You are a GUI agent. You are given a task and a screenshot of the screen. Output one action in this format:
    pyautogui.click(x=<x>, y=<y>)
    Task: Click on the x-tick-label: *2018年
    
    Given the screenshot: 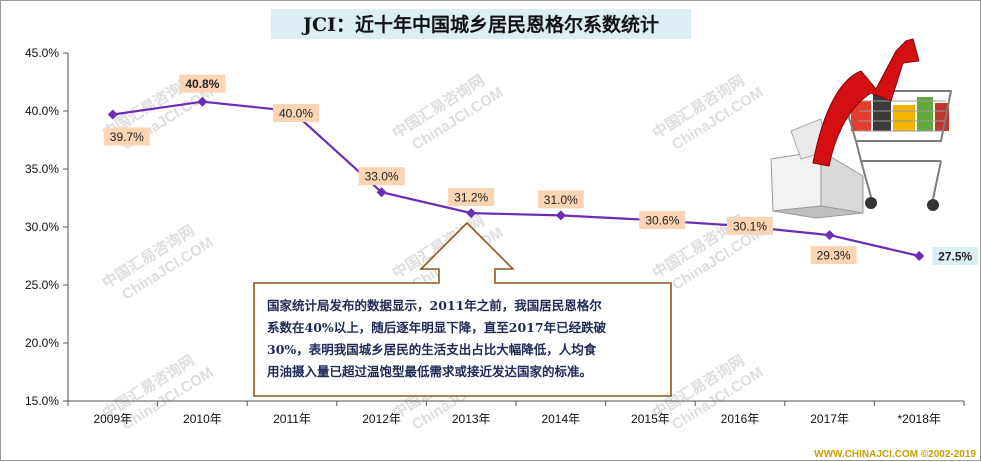 What is the action you would take?
    pyautogui.click(x=919, y=419)
    